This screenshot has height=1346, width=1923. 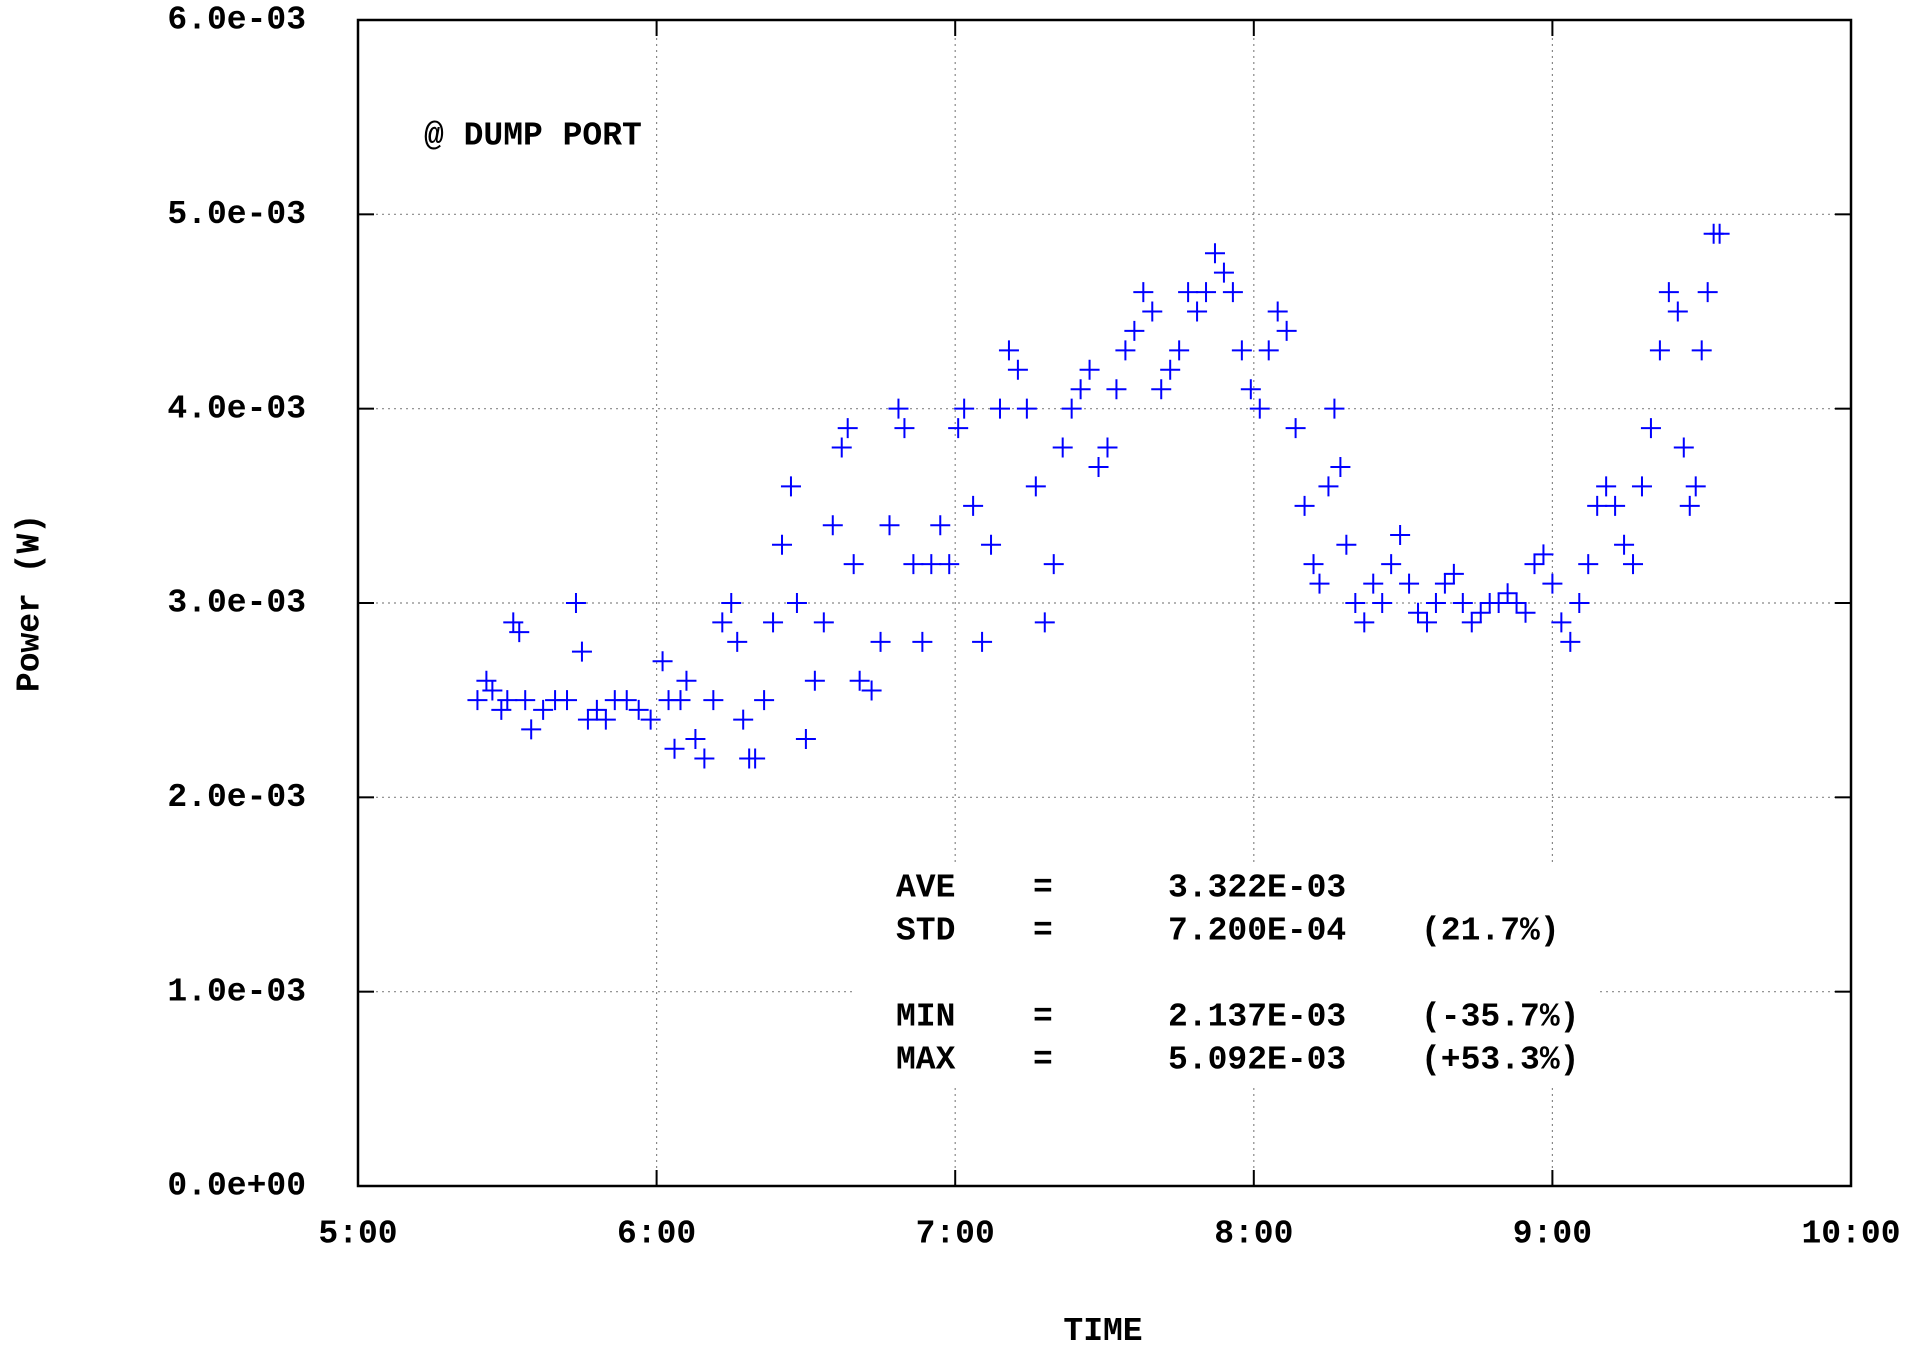 What do you see at coordinates (30, 603) in the screenshot?
I see `y-axis-label: Power (W)` at bounding box center [30, 603].